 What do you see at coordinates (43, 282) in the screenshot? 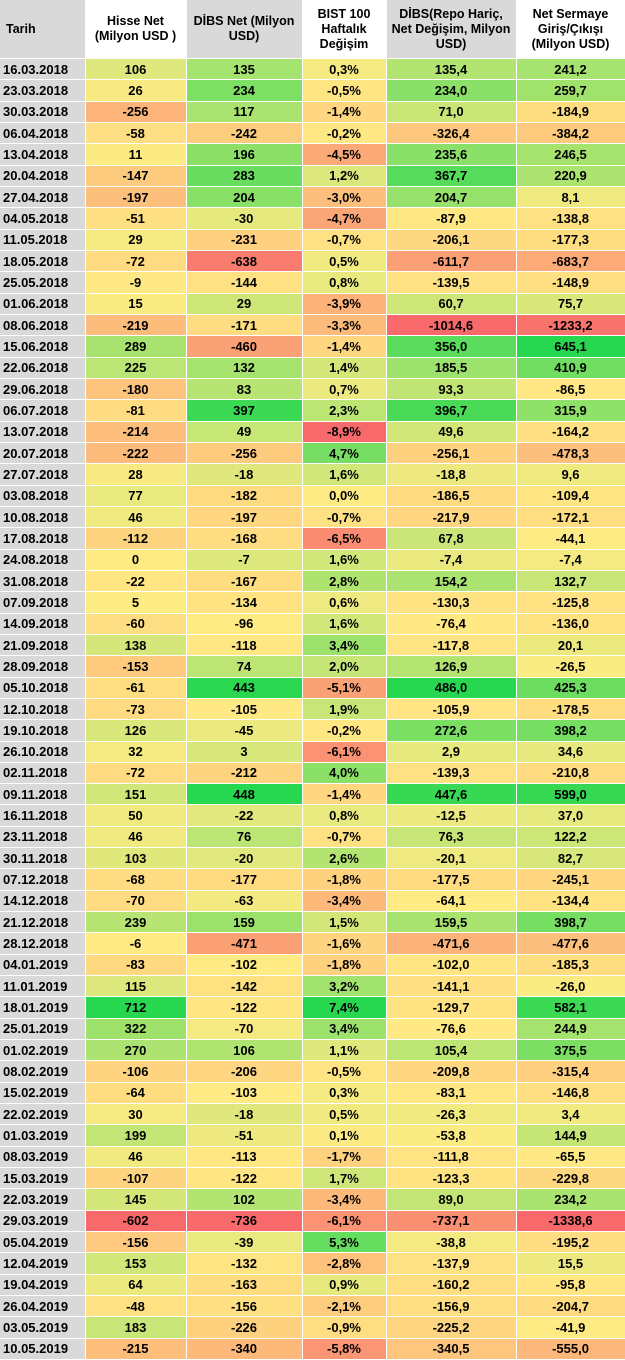
I see `cell-tarih: 25.05.2018` at bounding box center [43, 282].